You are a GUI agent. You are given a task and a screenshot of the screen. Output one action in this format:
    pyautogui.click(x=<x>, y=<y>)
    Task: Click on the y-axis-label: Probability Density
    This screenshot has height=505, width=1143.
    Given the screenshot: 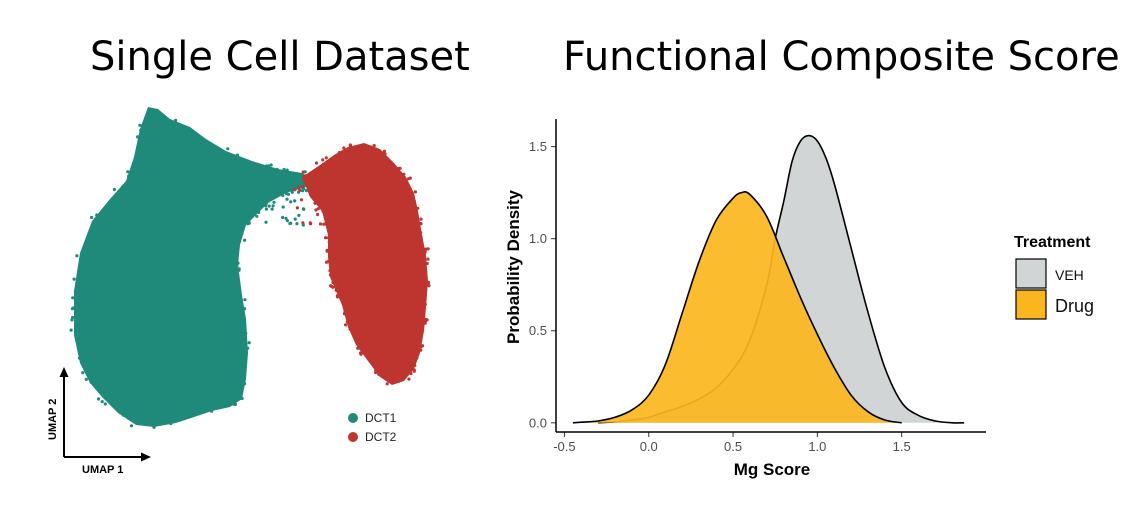 What is the action you would take?
    pyautogui.click(x=513, y=266)
    